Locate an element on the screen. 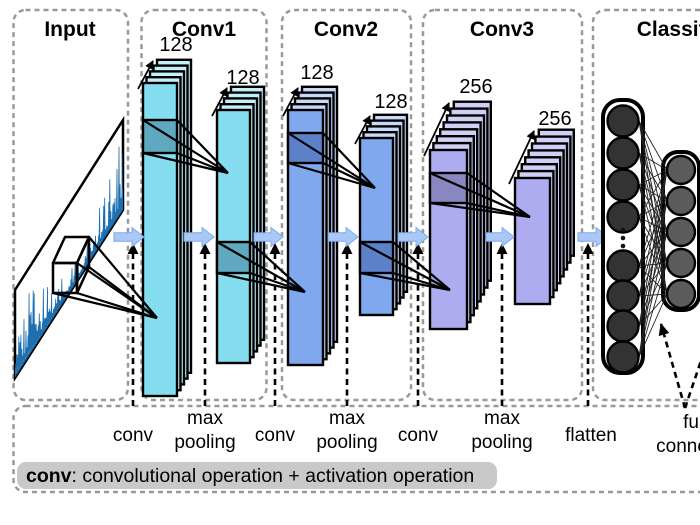 The width and height of the screenshot is (700, 525). receptive-field-conv2-a is located at coordinates (305, 148).